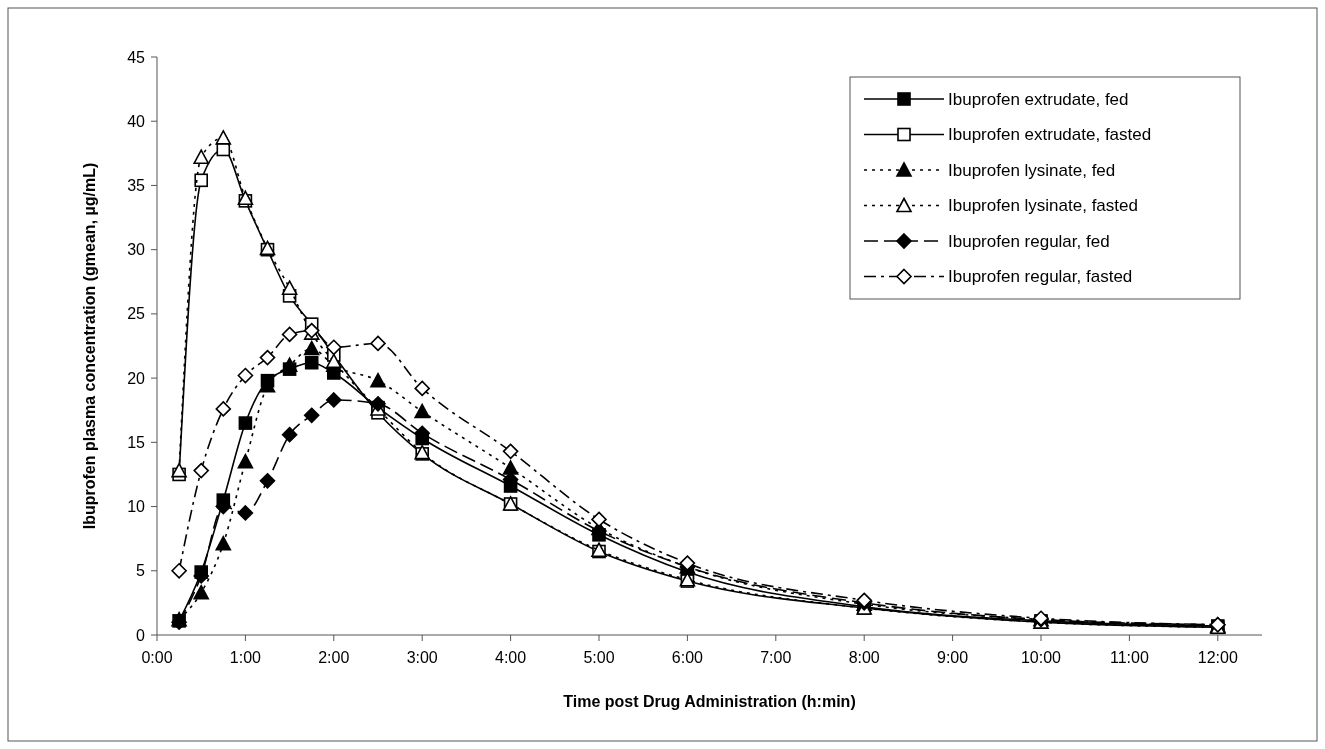  Describe the element at coordinates (599, 657) in the screenshot. I see `x-tick-label: 5:00` at that location.